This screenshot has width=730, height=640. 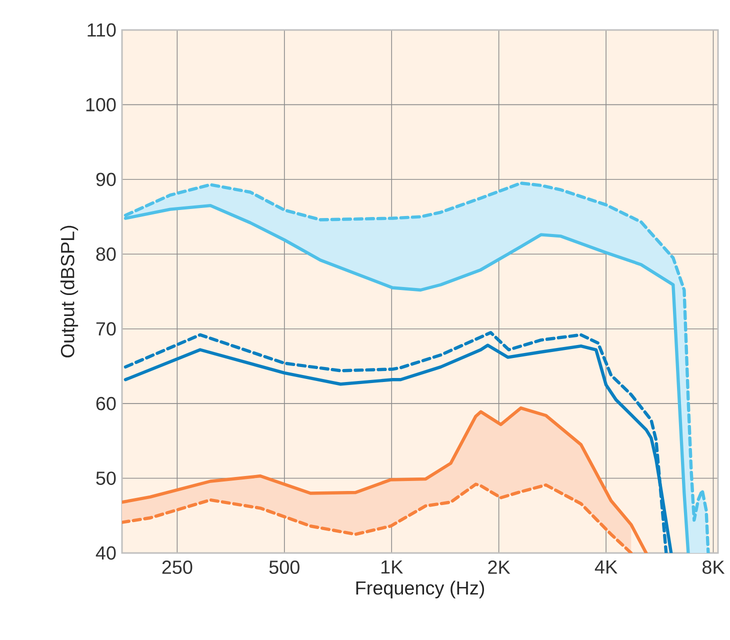 I want to click on x-tick-label: 8K, so click(x=713, y=567).